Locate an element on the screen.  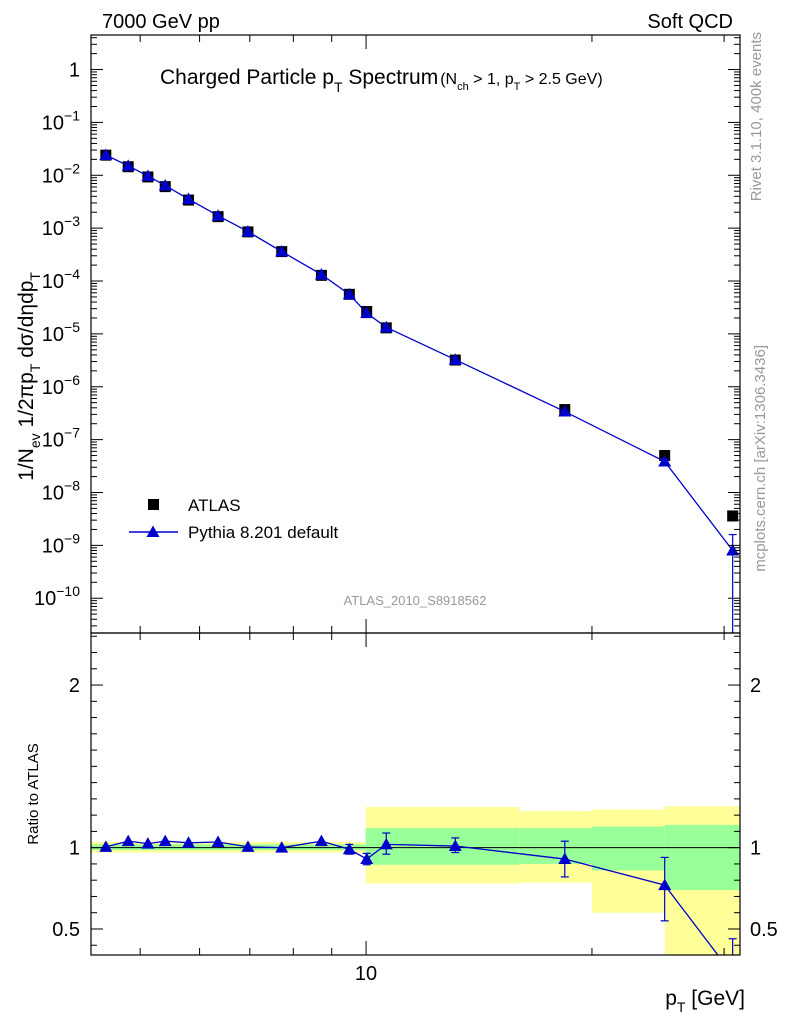
ratio-y-tick-label: 0.5 is located at coordinates (66, 930).